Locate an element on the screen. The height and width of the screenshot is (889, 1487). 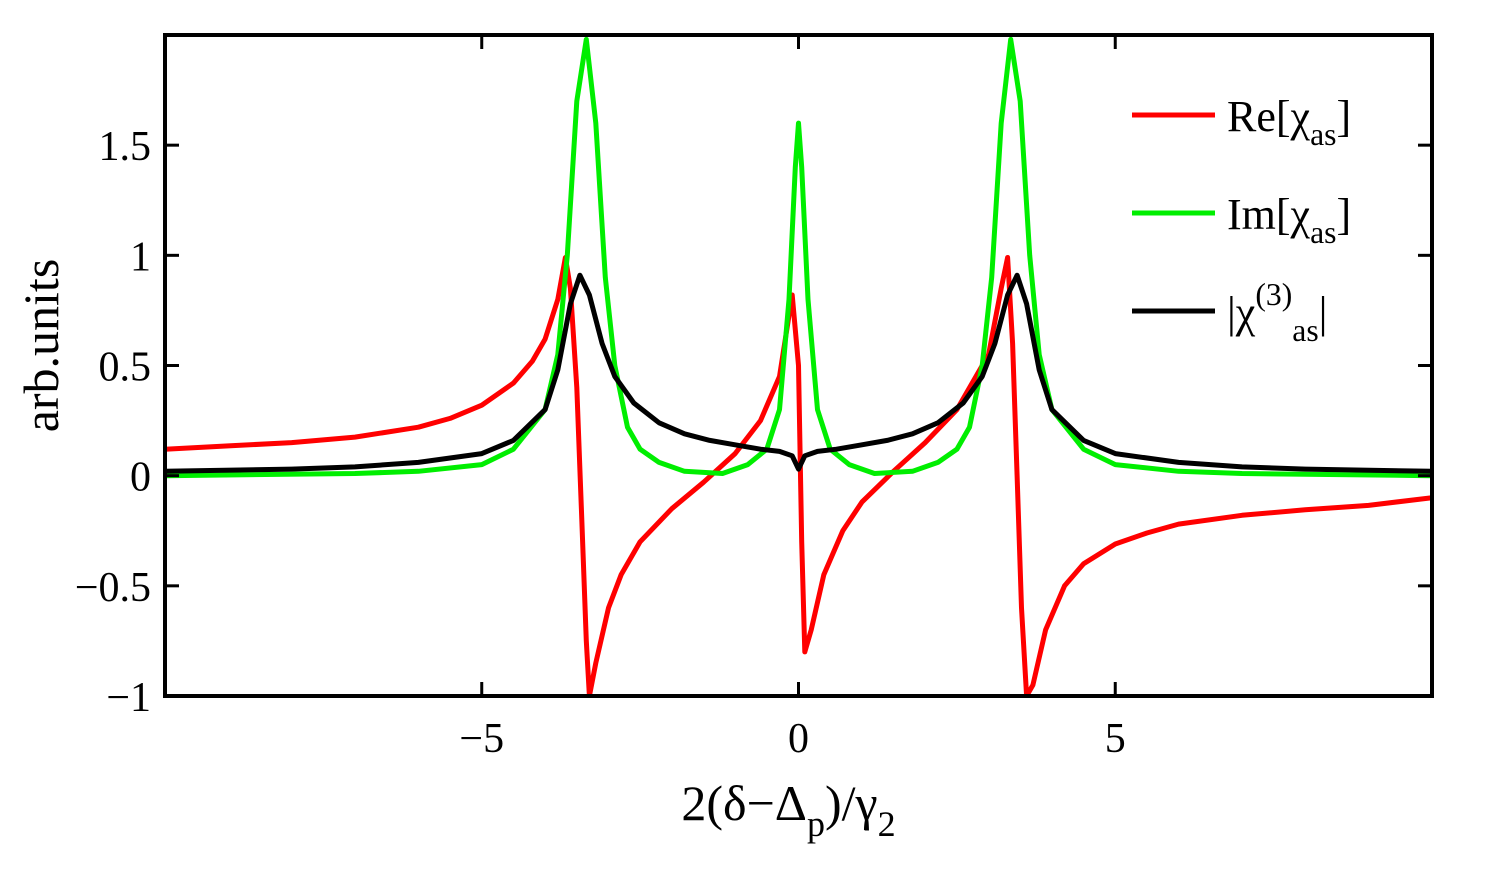
label-part-0: Re[χ is located at coordinates (1269, 116).